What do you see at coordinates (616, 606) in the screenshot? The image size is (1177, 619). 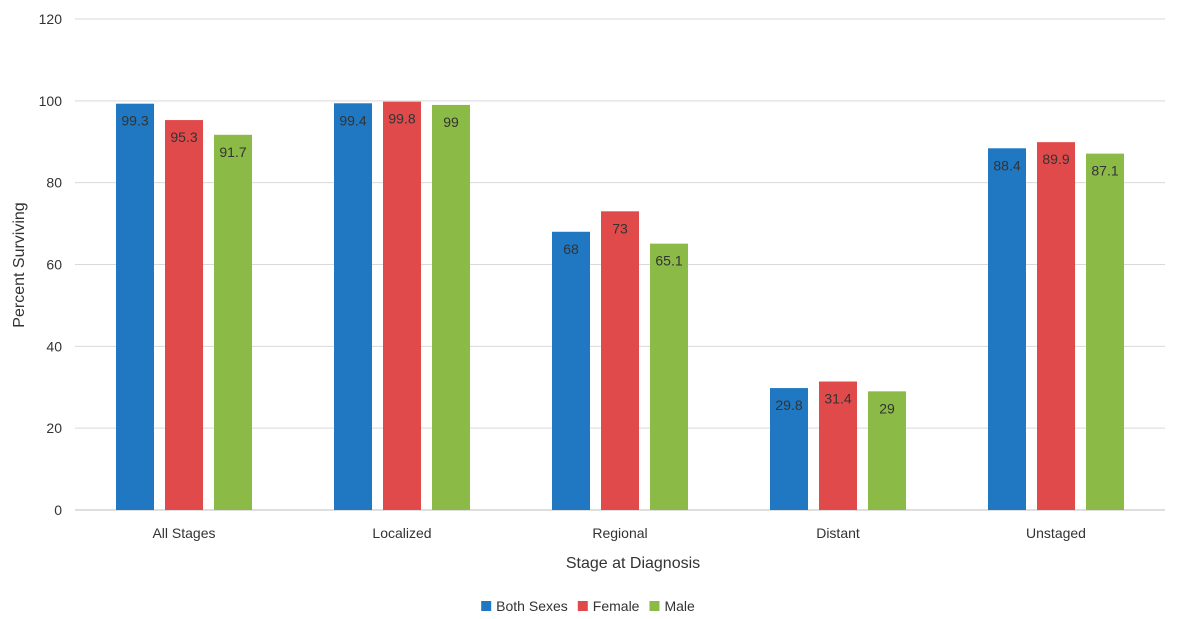 I see `legend-label: Female` at bounding box center [616, 606].